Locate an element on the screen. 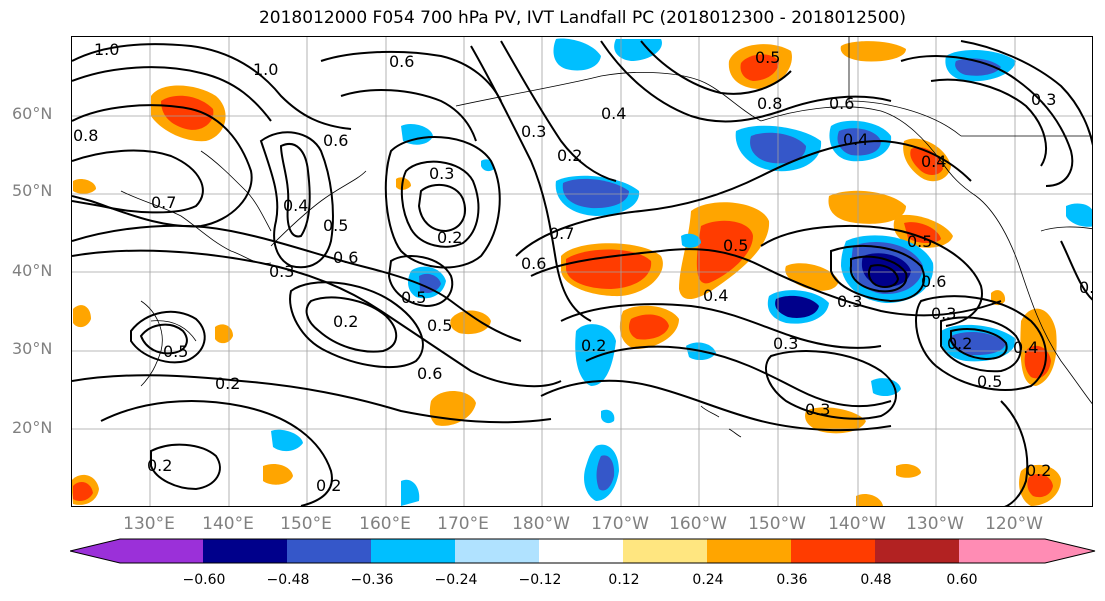 The height and width of the screenshot is (601, 1105). lon-label-130e: 130°E is located at coordinates (149, 524).